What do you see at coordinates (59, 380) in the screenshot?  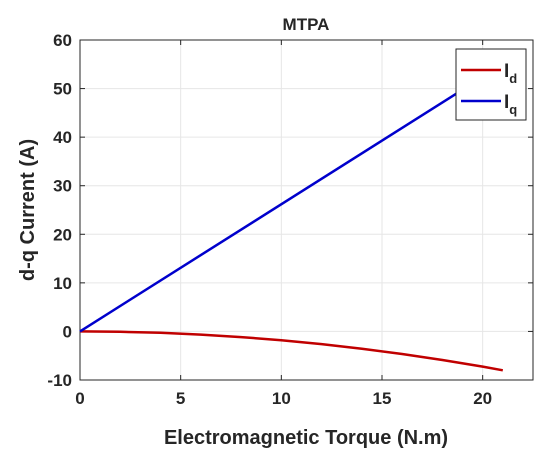 I see `y-tick-label: -10` at bounding box center [59, 380].